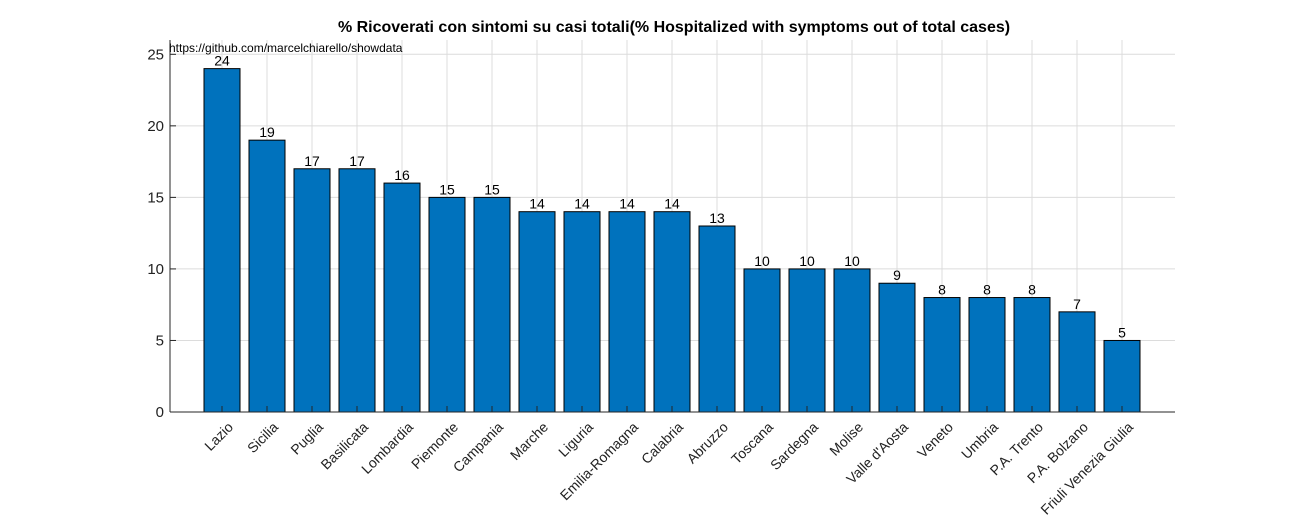 Image resolution: width=1299 pixels, height=531 pixels. I want to click on y-tick-label: 5, so click(160, 340).